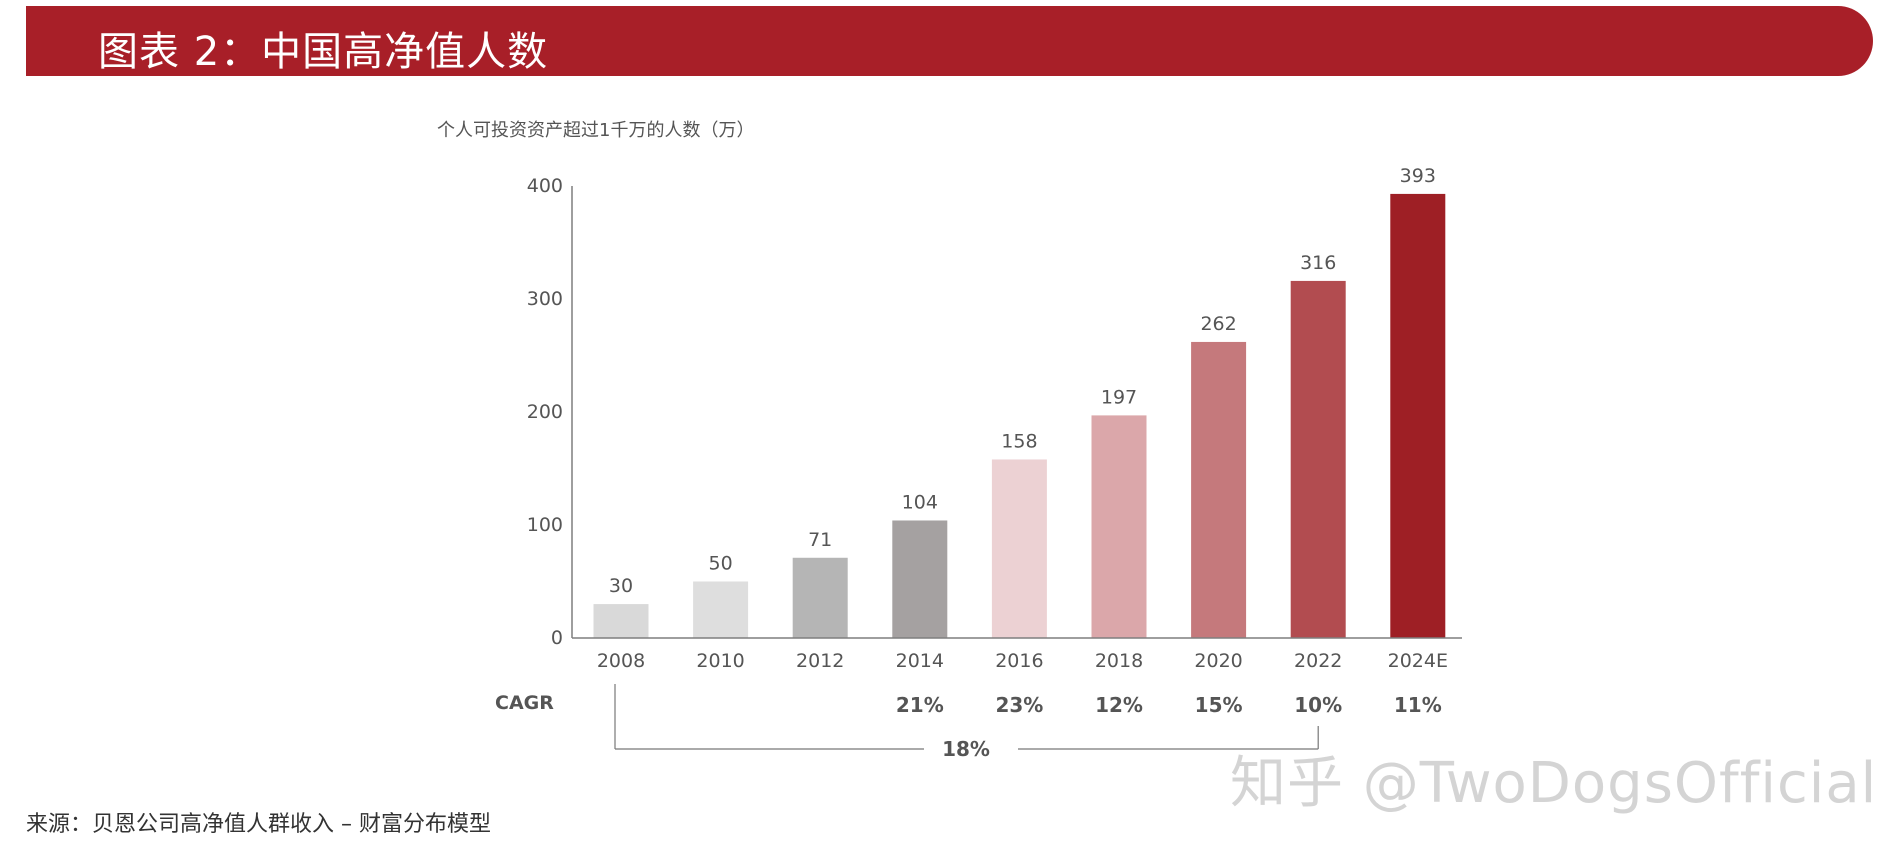 This screenshot has width=1887, height=856. What do you see at coordinates (1169, 705) in the screenshot?
I see `cagr-values: 21% 23% 12% 15% 10% 11%` at bounding box center [1169, 705].